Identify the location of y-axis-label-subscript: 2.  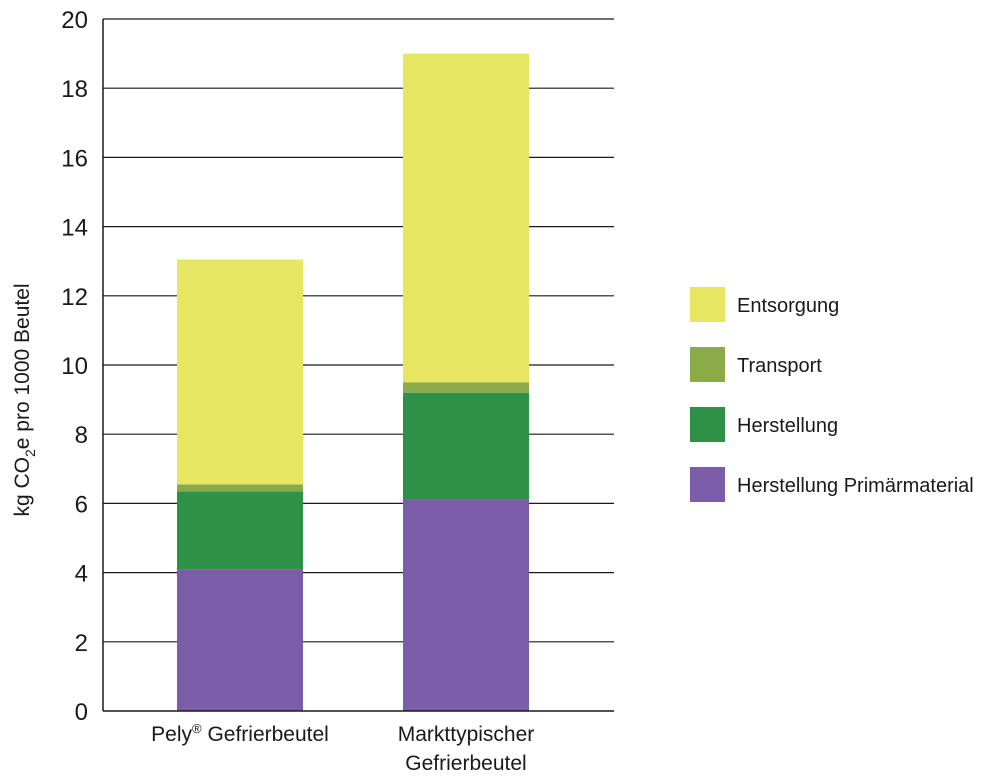
(30, 453).